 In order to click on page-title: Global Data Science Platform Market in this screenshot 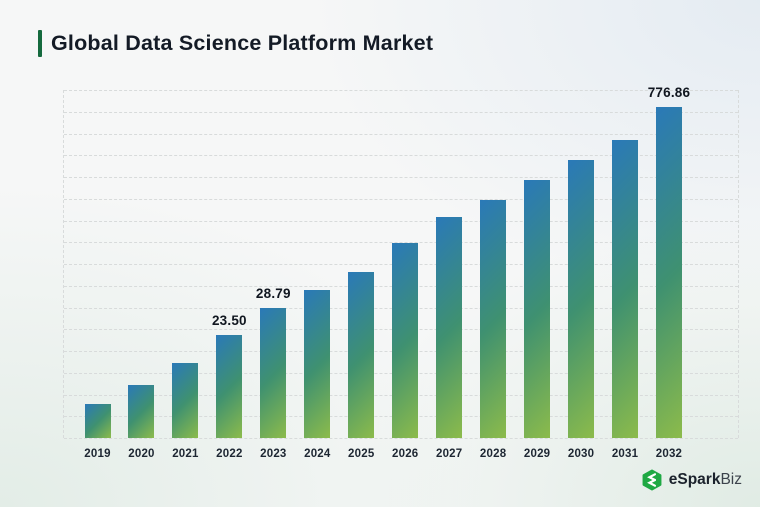, I will do `click(242, 43)`.